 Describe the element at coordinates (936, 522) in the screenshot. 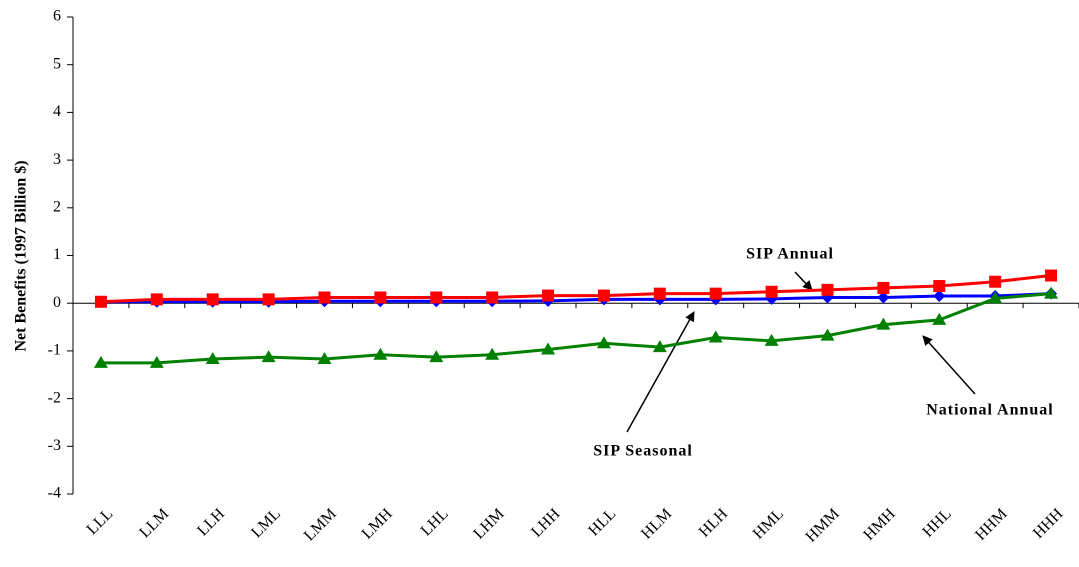

I see `x-tick-label: HHL` at that location.